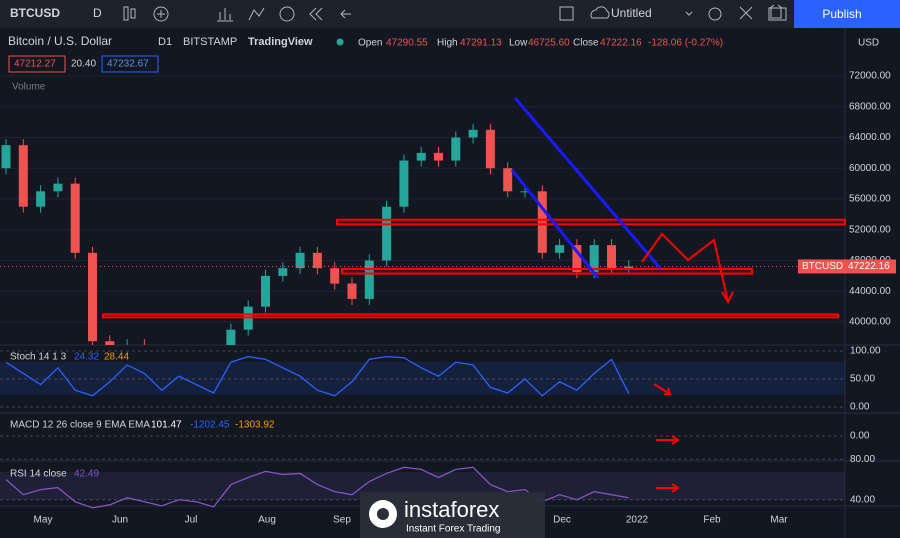 Image resolution: width=900 pixels, height=538 pixels. Describe the element at coordinates (86, 474) in the screenshot. I see `rsi-value: 42.49` at that location.